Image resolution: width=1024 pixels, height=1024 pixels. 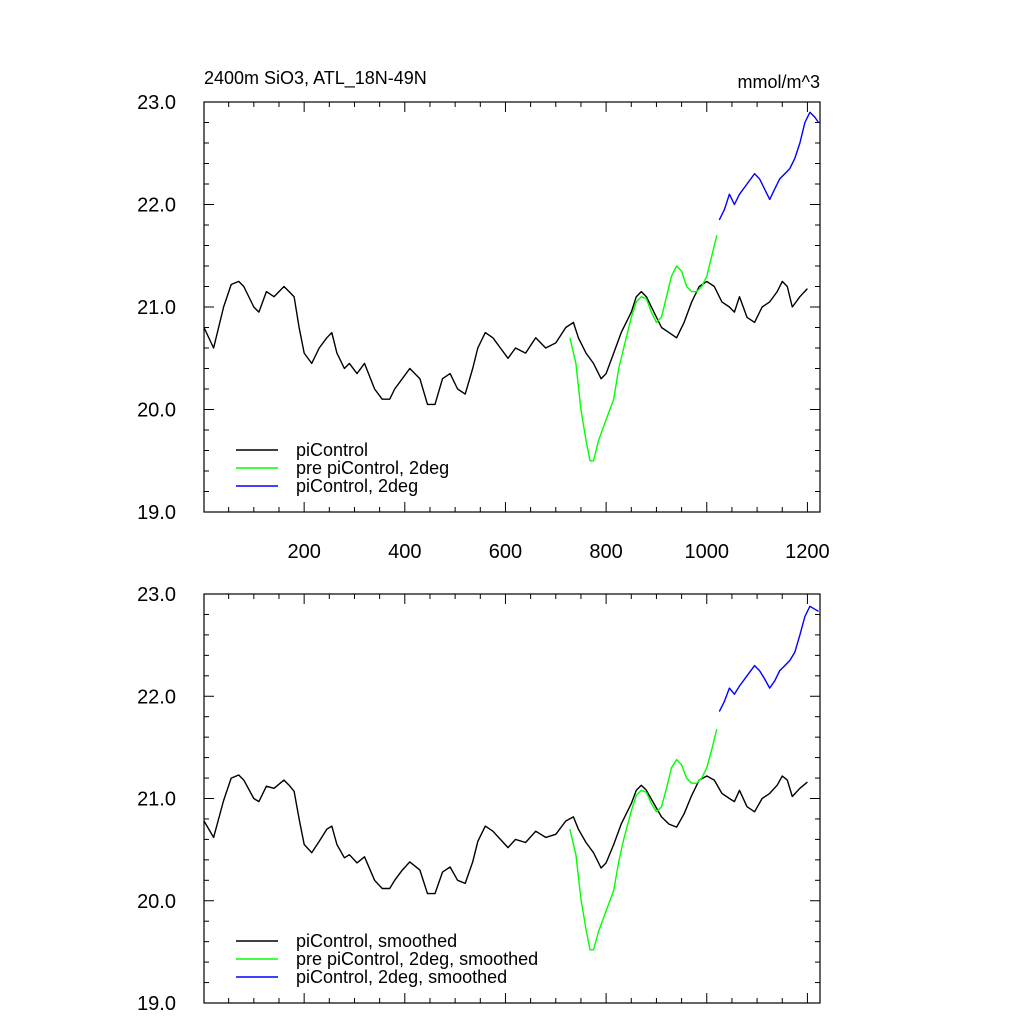 What do you see at coordinates (376, 941) in the screenshot?
I see `legend-label: piControl, smoothed` at bounding box center [376, 941].